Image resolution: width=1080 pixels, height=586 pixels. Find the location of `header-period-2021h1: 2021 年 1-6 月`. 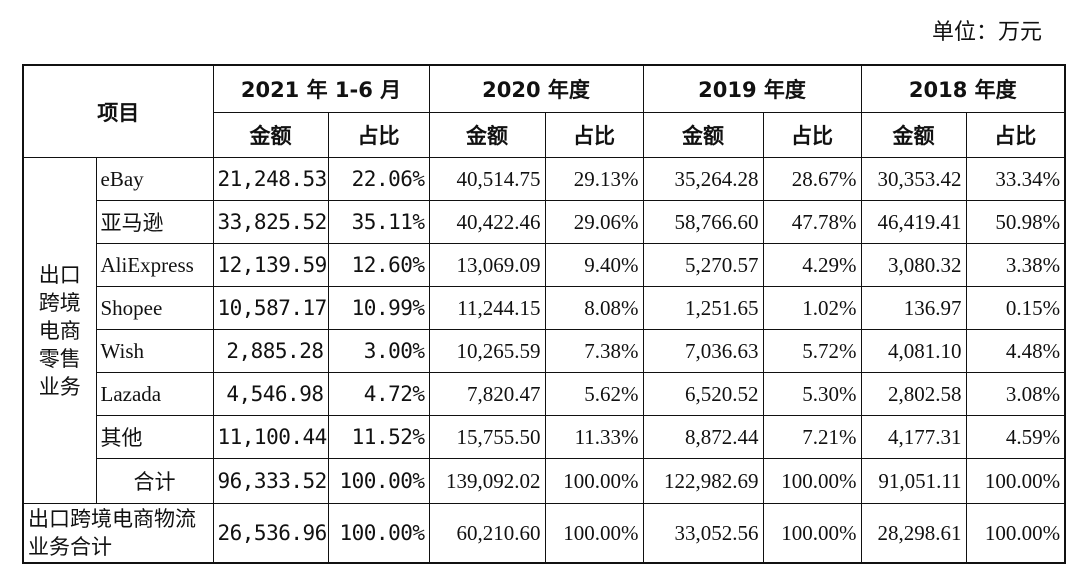

header-period-2021h1: 2021 年 1-6 月 is located at coordinates (321, 88).